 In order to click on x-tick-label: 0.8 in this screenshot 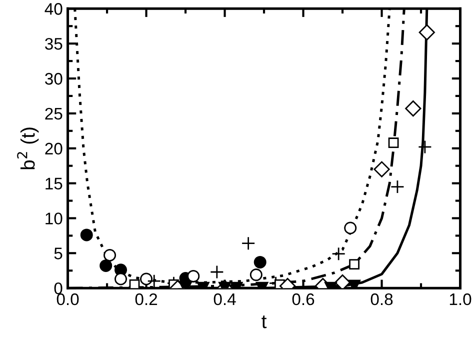, I will do `click(381, 299)`.